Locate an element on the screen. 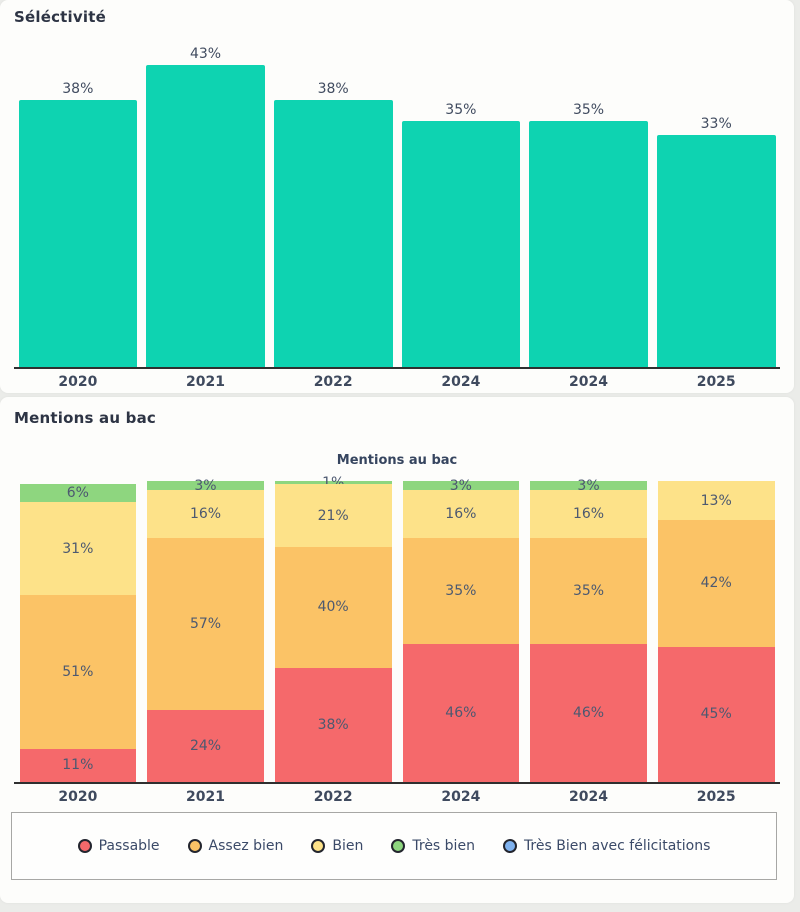  segment-value-label: 13% is located at coordinates (716, 500).